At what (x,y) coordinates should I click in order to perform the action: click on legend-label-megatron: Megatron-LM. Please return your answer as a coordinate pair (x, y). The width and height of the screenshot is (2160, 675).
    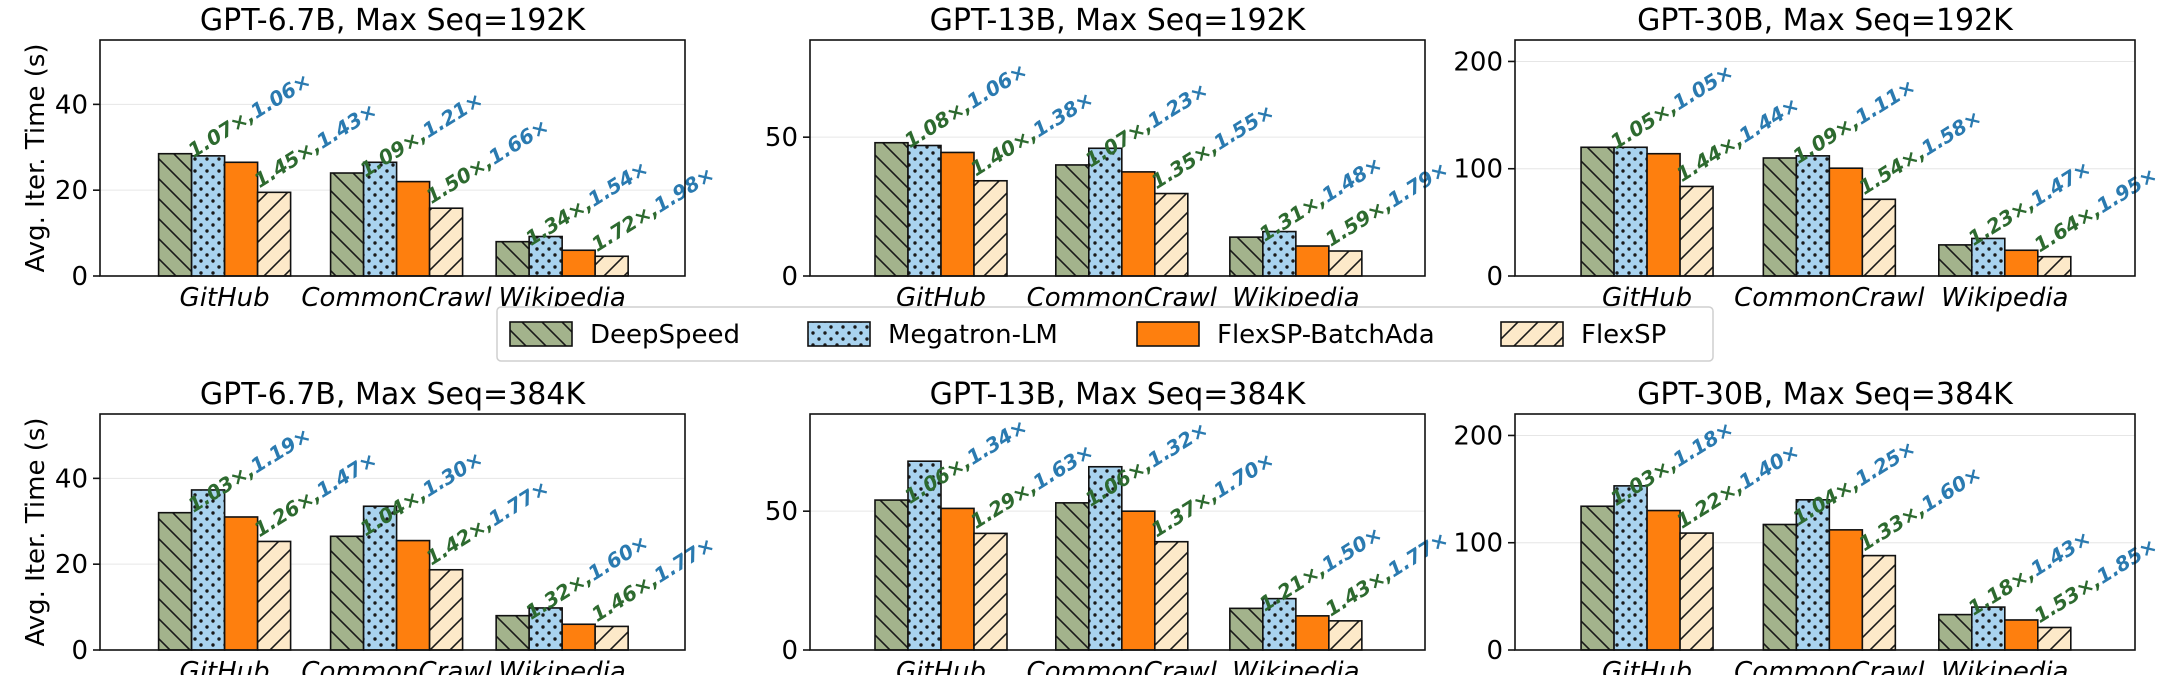
    Looking at the image, I should click on (973, 335).